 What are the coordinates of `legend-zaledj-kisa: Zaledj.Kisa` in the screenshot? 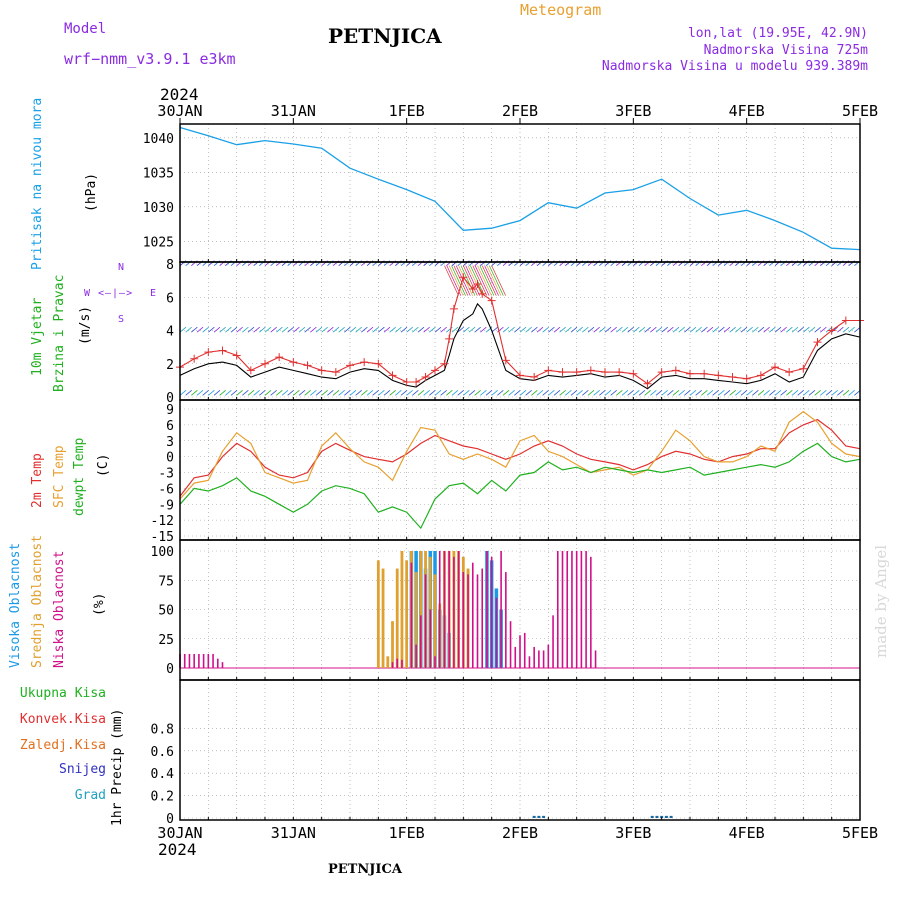 It's located at (62, 745).